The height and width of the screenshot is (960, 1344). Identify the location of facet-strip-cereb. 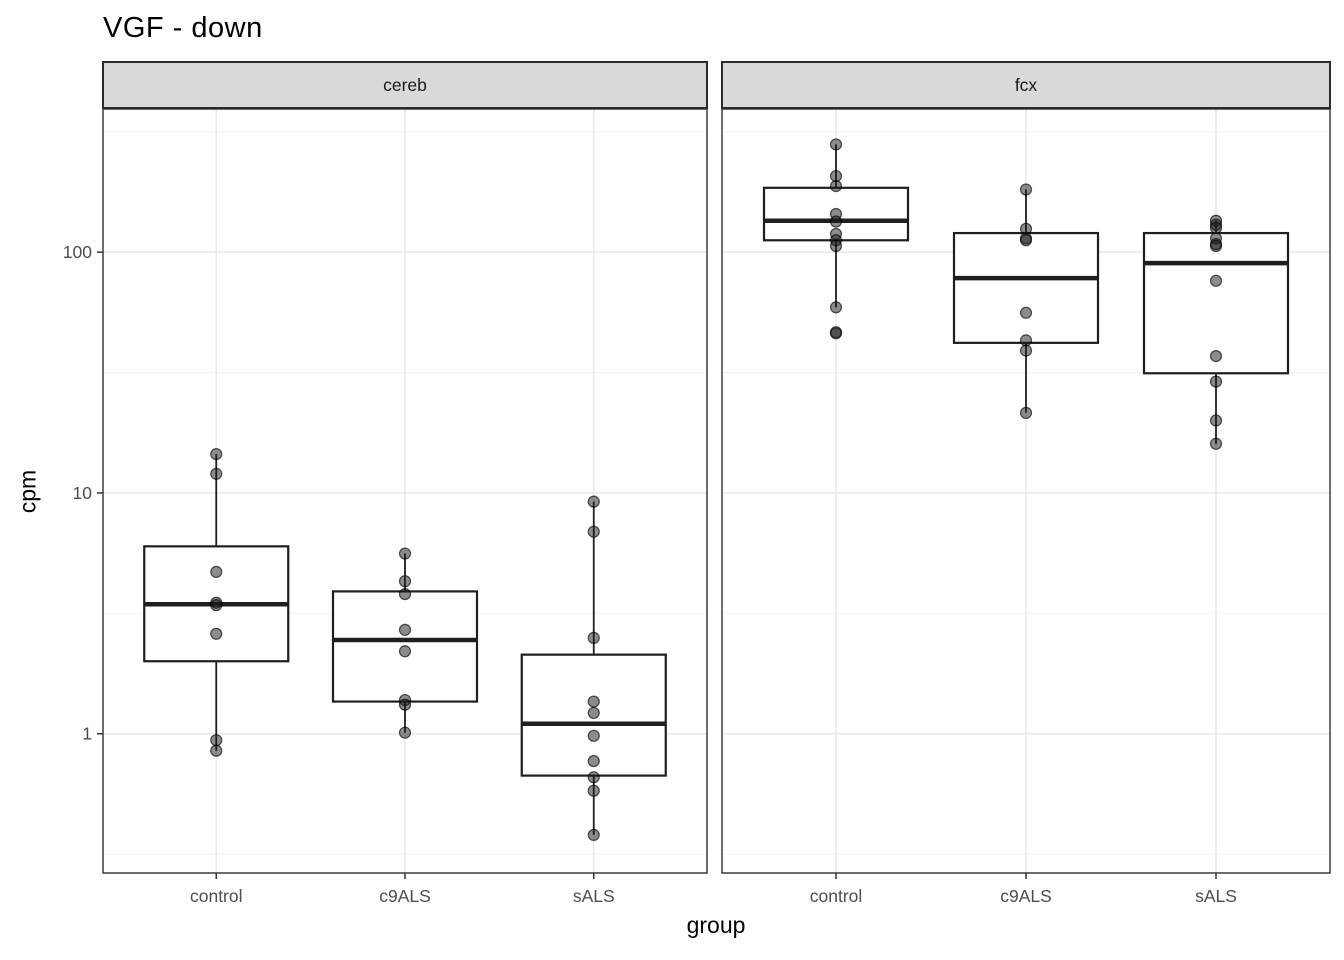
(405, 85).